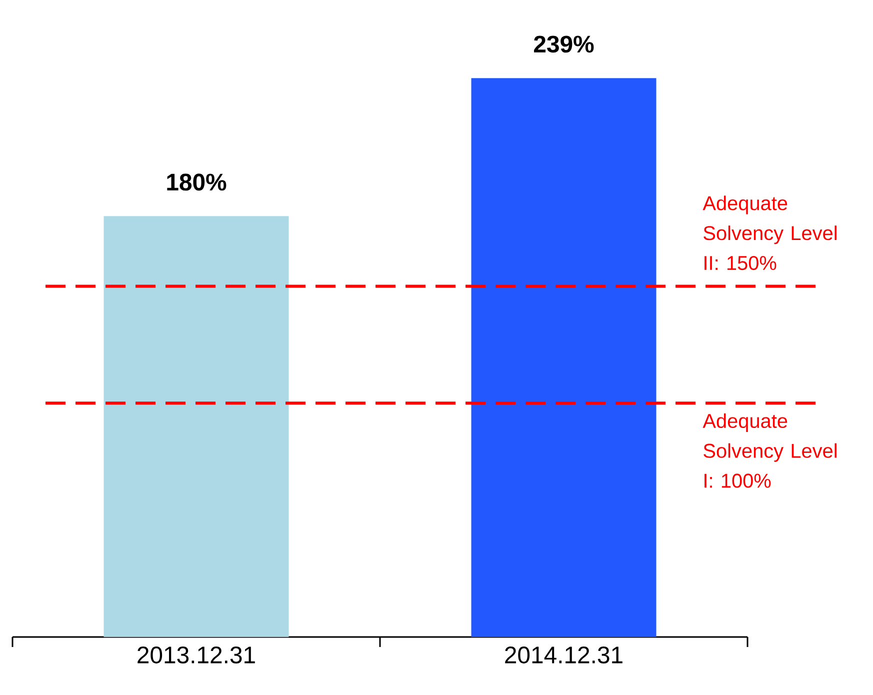  I want to click on ref-line-label: Adequate Solvency Level II: 150%, so click(769, 233).